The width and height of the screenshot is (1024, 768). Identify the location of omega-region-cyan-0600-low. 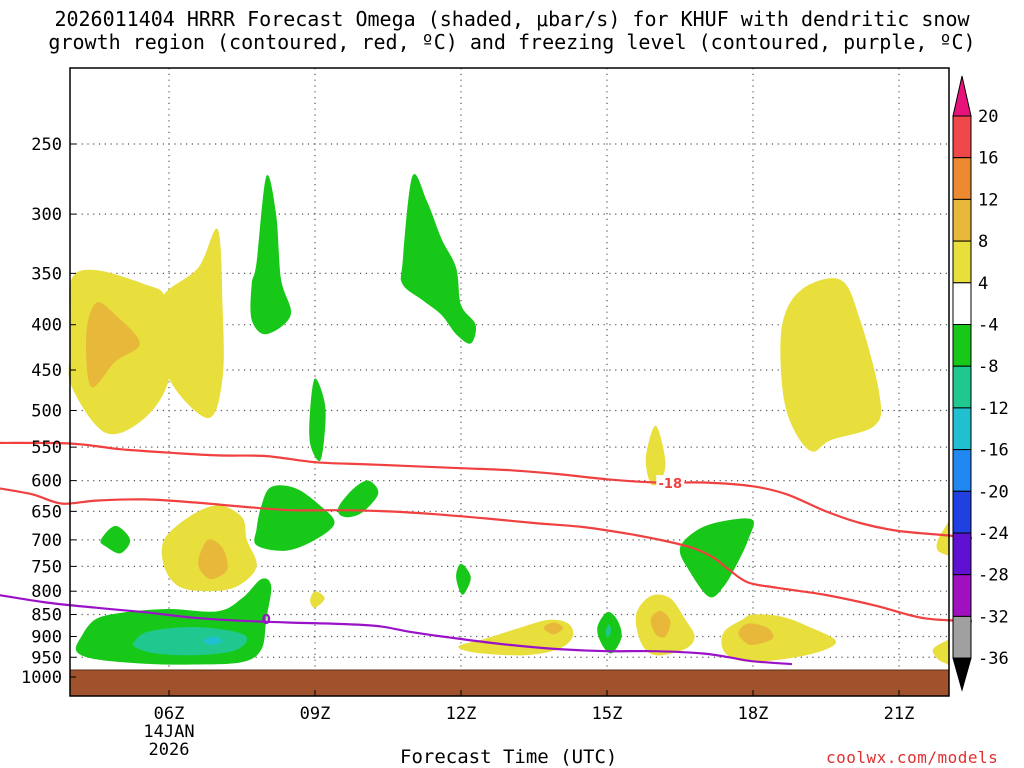
(190, 641).